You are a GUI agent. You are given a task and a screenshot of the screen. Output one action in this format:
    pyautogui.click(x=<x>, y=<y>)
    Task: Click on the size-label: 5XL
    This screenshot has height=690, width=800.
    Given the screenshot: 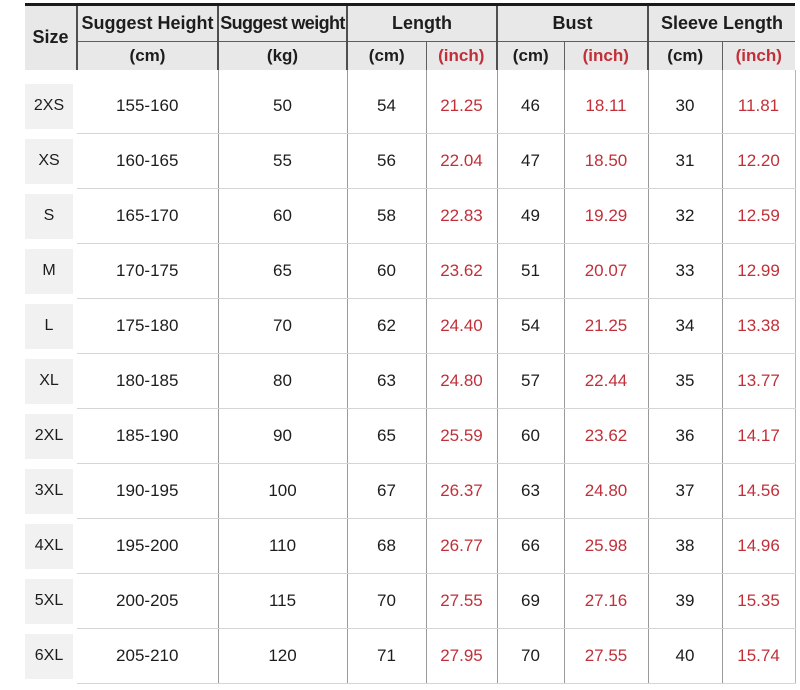 What is the action you would take?
    pyautogui.click(x=49, y=601)
    